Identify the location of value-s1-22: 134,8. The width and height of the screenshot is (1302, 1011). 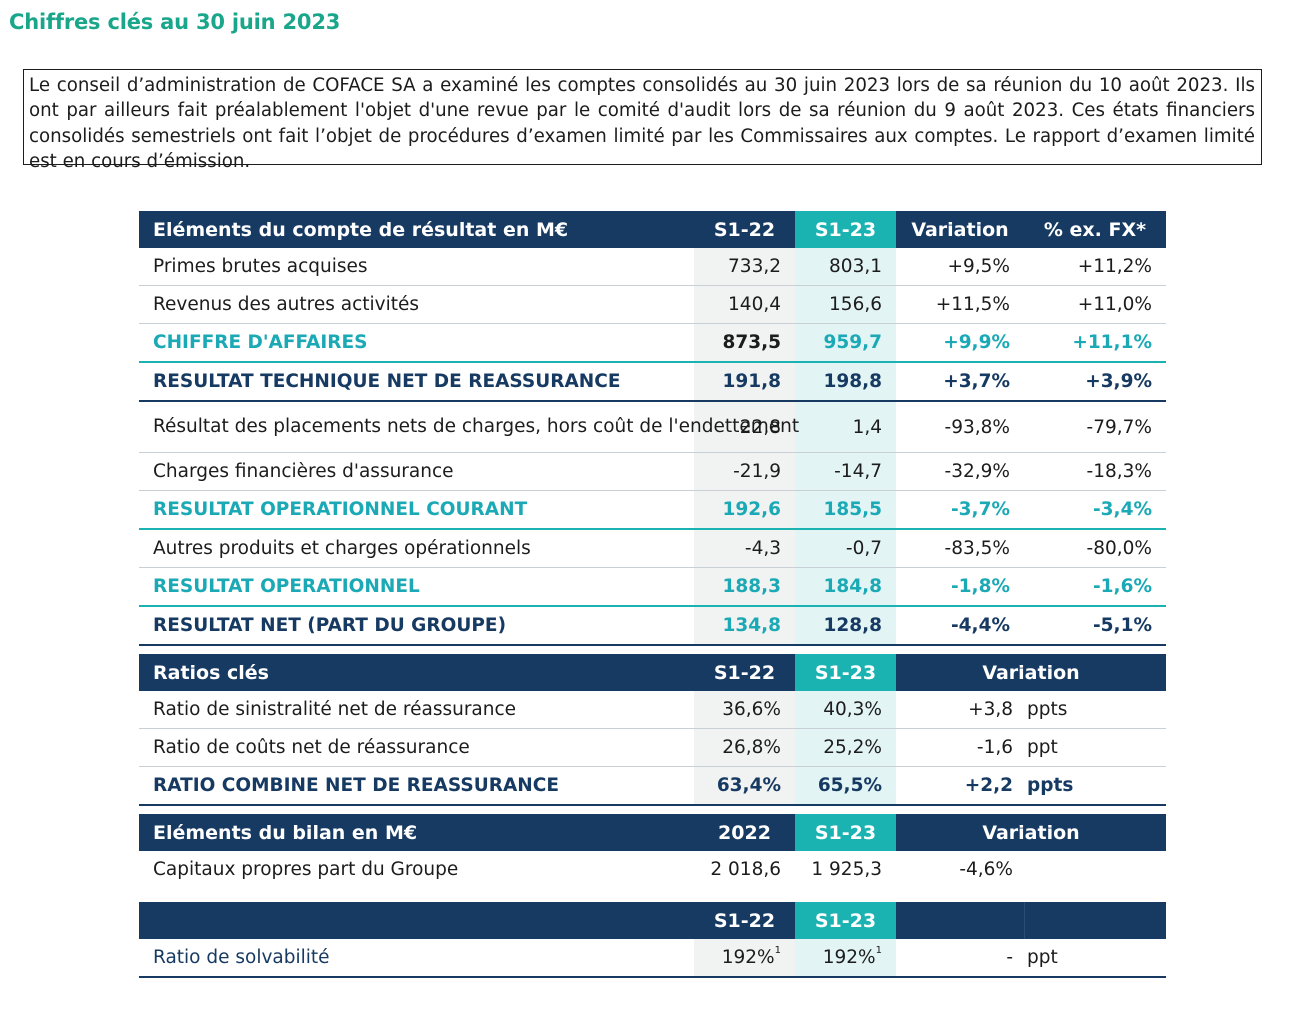
(744, 626).